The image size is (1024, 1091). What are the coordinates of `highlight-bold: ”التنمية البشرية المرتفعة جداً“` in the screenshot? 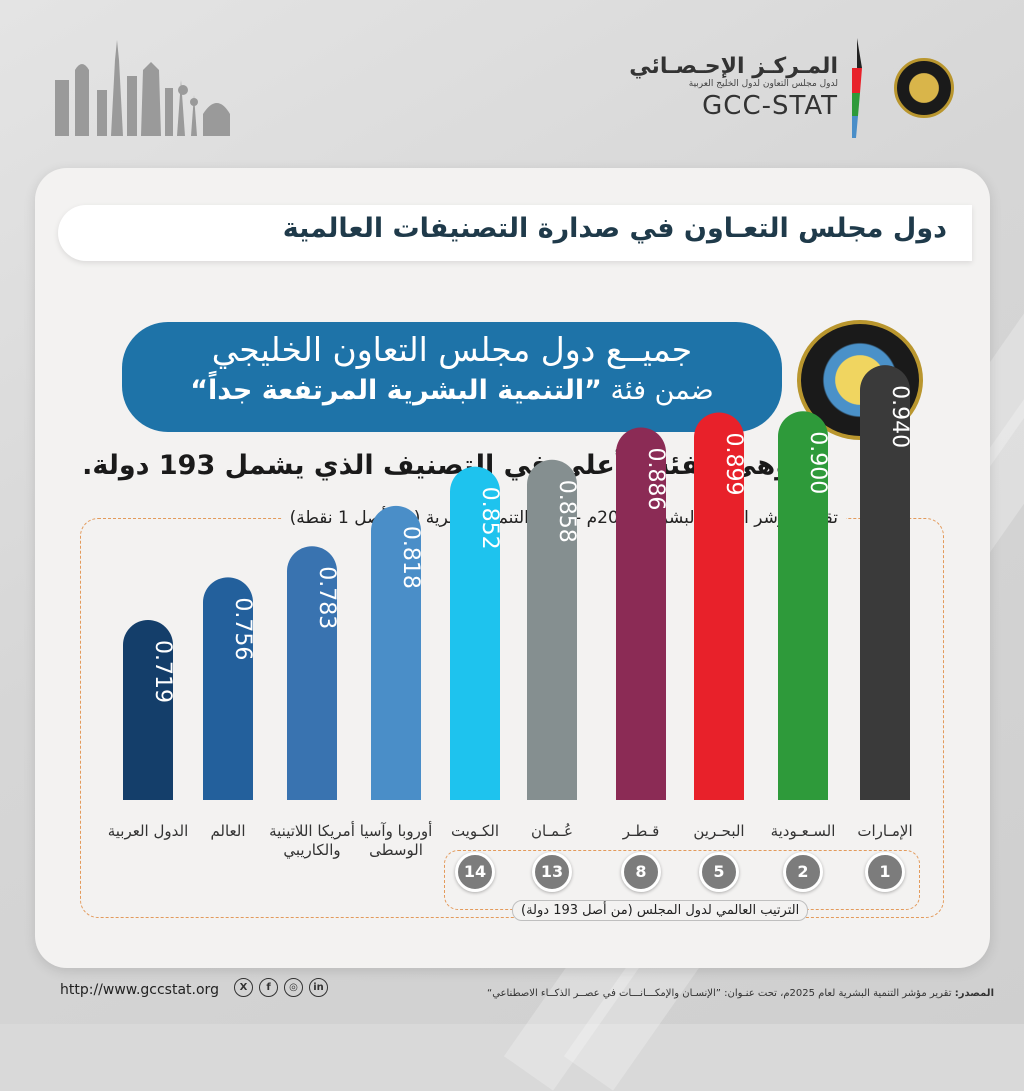 It's located at (396, 390).